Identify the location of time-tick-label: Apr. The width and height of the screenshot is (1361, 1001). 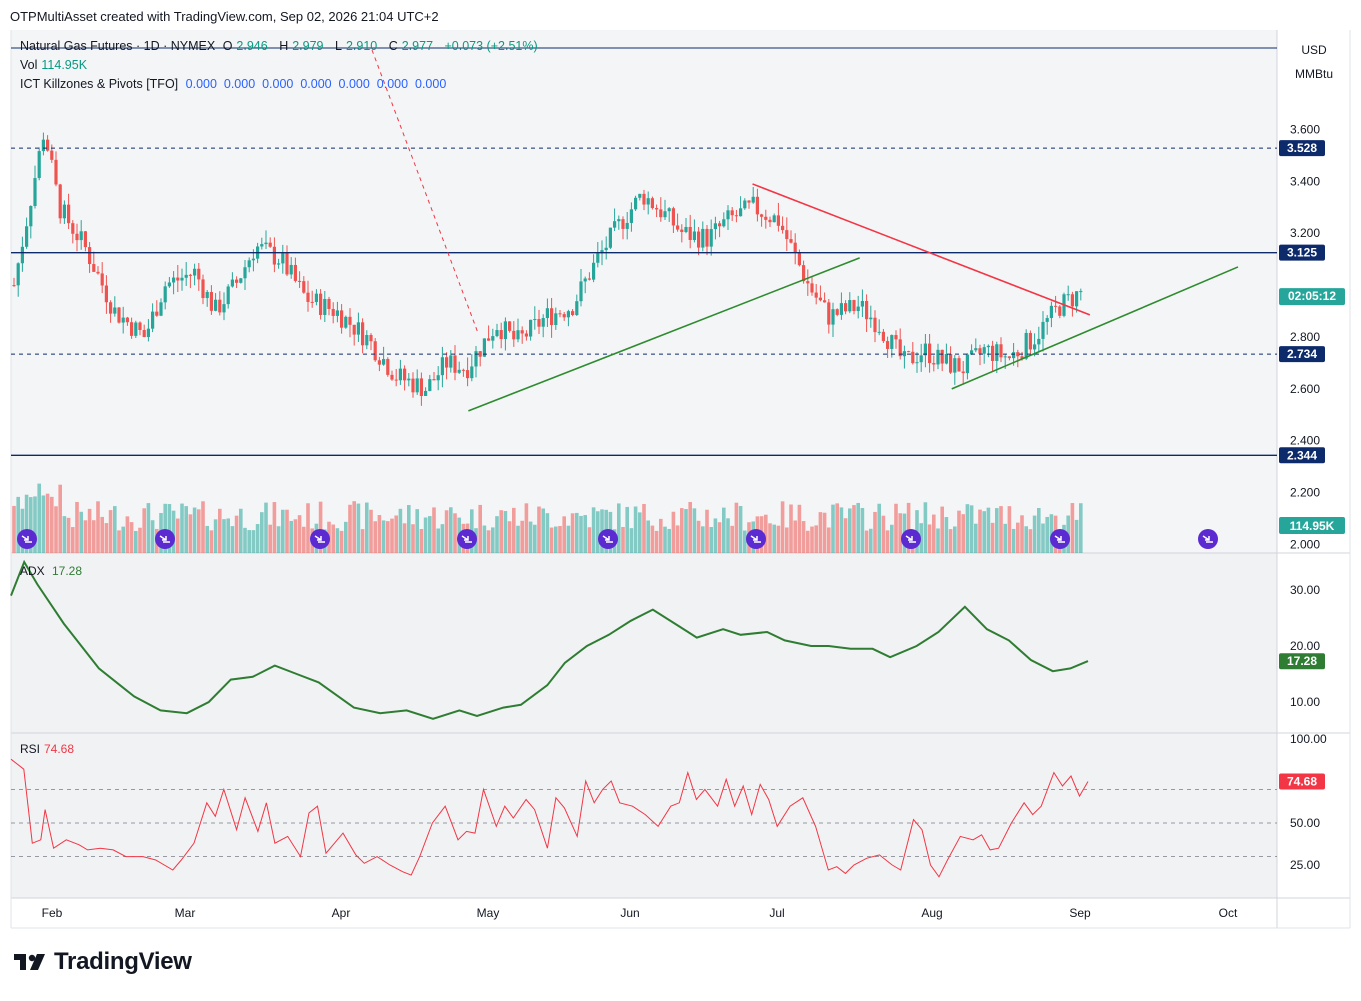
(341, 913).